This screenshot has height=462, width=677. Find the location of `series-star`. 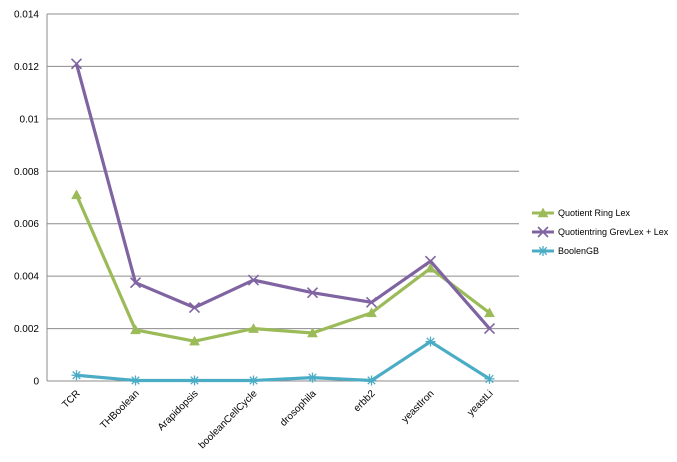

series-star is located at coordinates (283, 361).